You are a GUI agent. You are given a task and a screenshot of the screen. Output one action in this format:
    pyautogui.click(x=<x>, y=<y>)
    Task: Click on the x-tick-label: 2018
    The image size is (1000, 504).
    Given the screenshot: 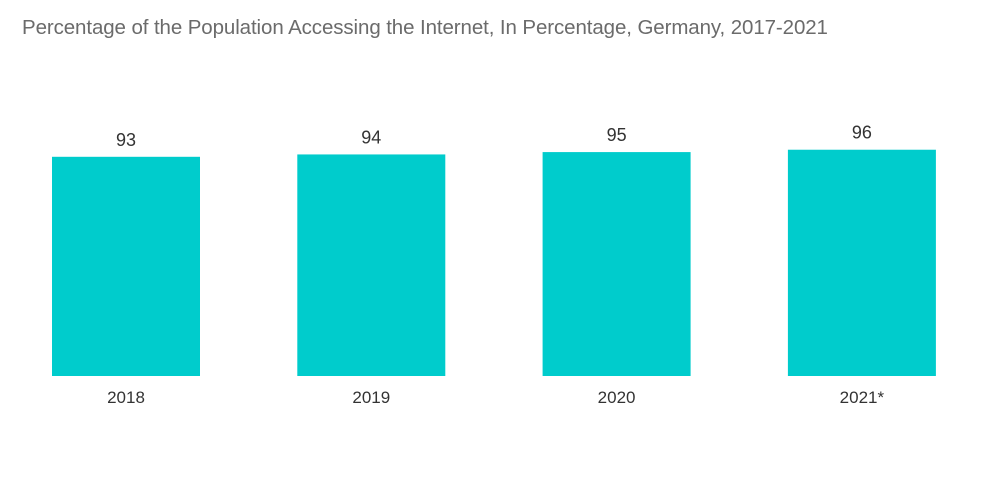 What is the action you would take?
    pyautogui.click(x=126, y=397)
    